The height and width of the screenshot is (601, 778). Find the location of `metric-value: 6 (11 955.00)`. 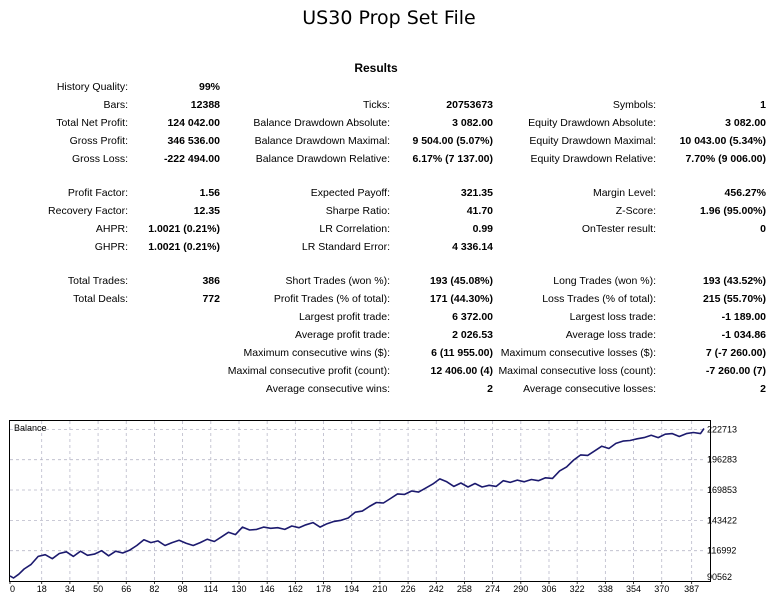

metric-value: 6 (11 955.00) is located at coordinates (462, 353).